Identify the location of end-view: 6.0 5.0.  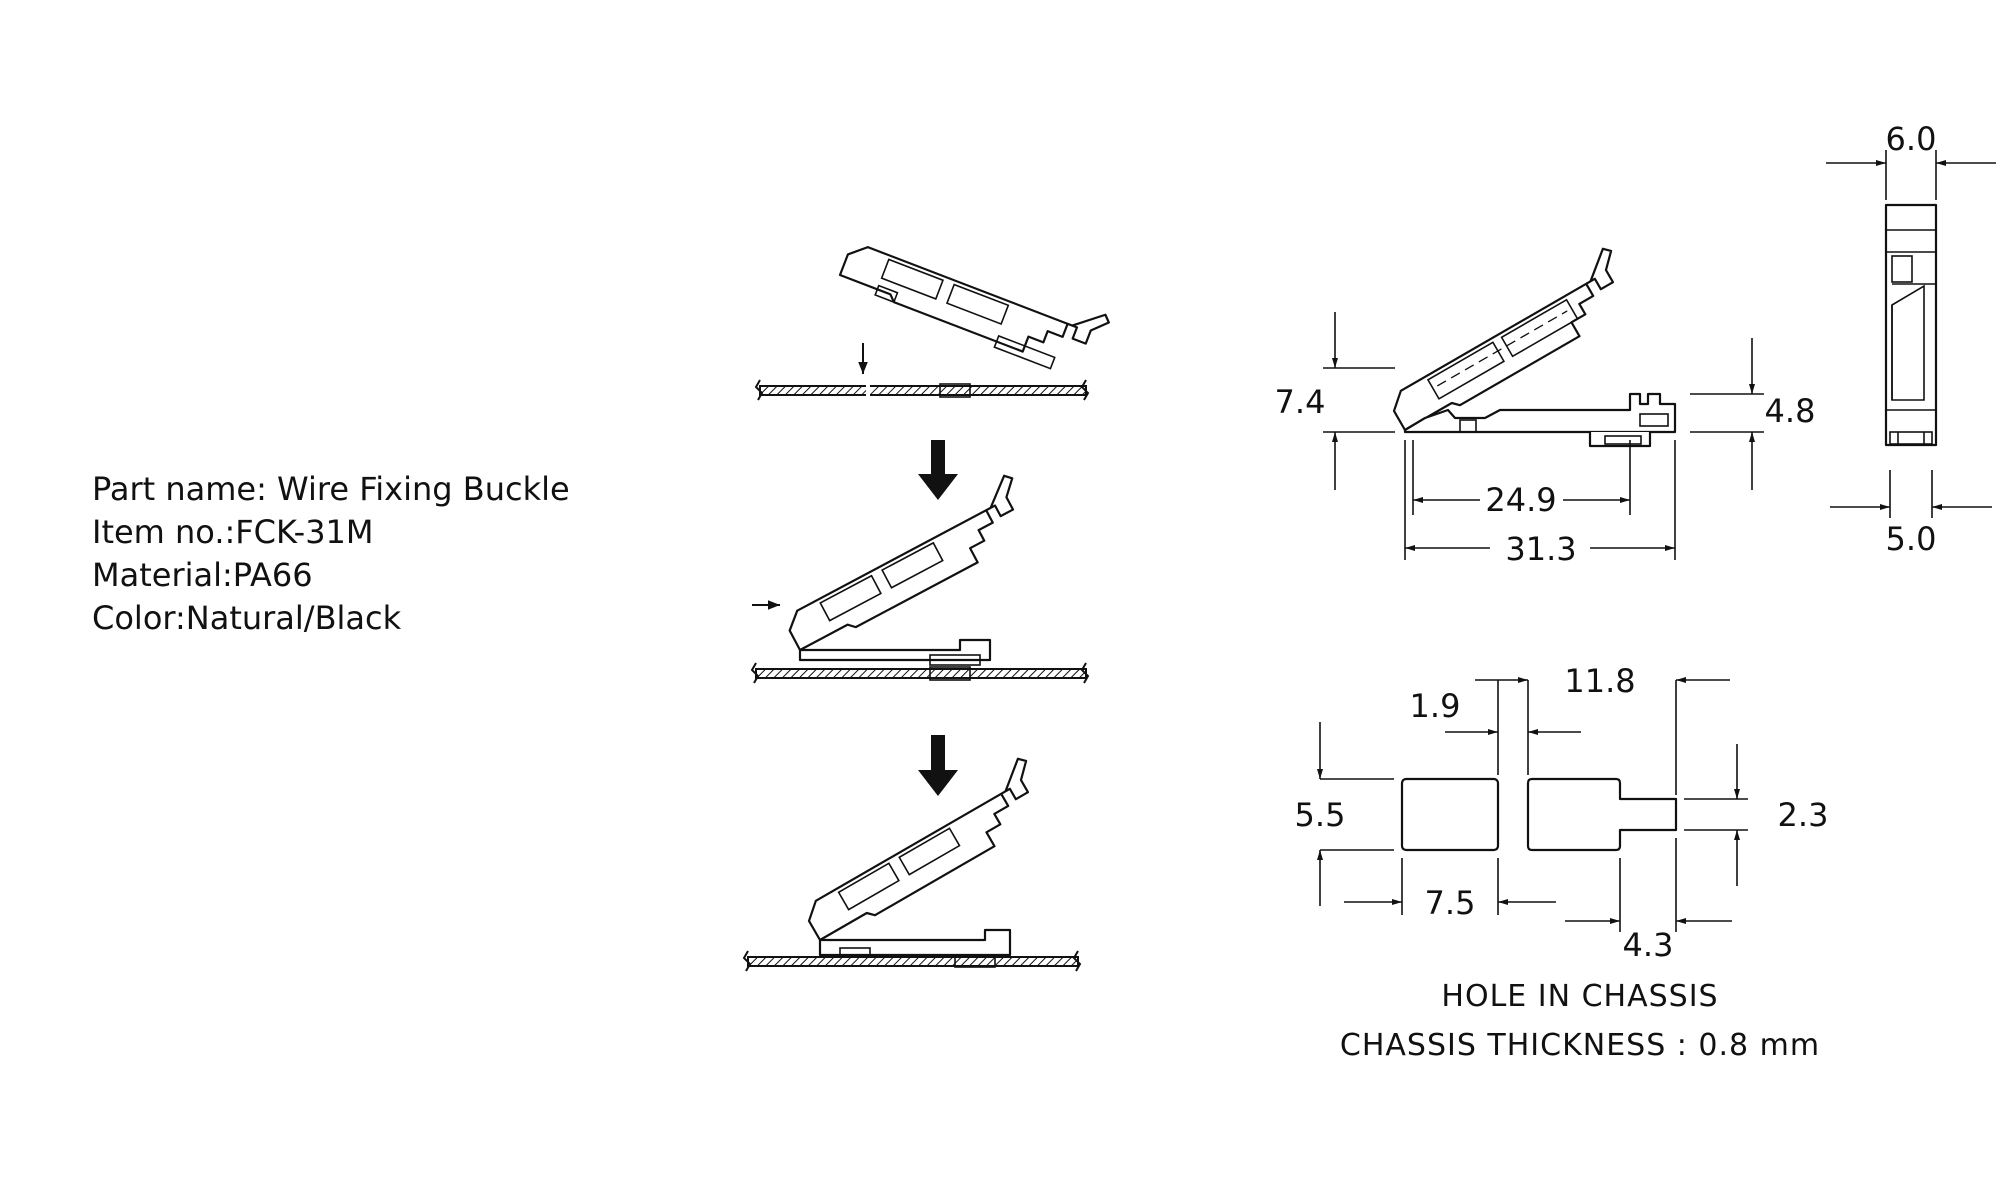
(1911, 339).